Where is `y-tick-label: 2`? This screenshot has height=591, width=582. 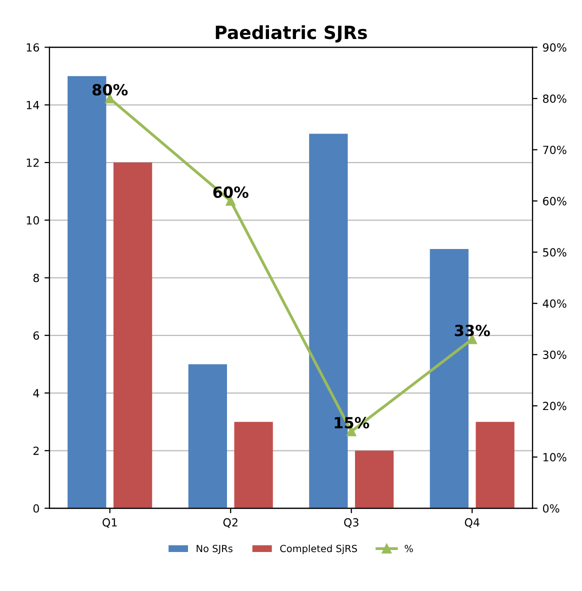
y-tick-label: 2 is located at coordinates (36, 450).